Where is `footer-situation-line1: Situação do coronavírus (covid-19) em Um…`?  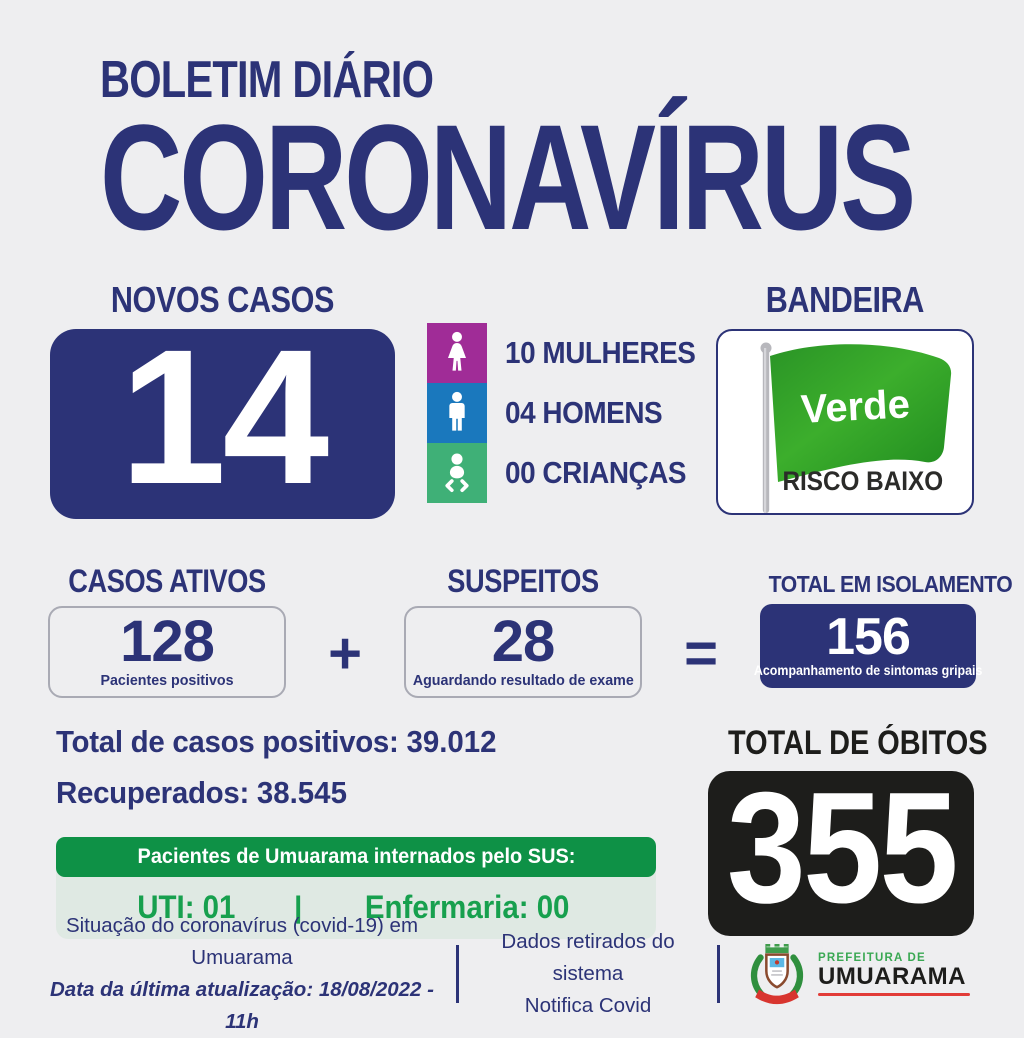
footer-situation-line1: Situação do coronavírus (covid-19) em Um… is located at coordinates (242, 942).